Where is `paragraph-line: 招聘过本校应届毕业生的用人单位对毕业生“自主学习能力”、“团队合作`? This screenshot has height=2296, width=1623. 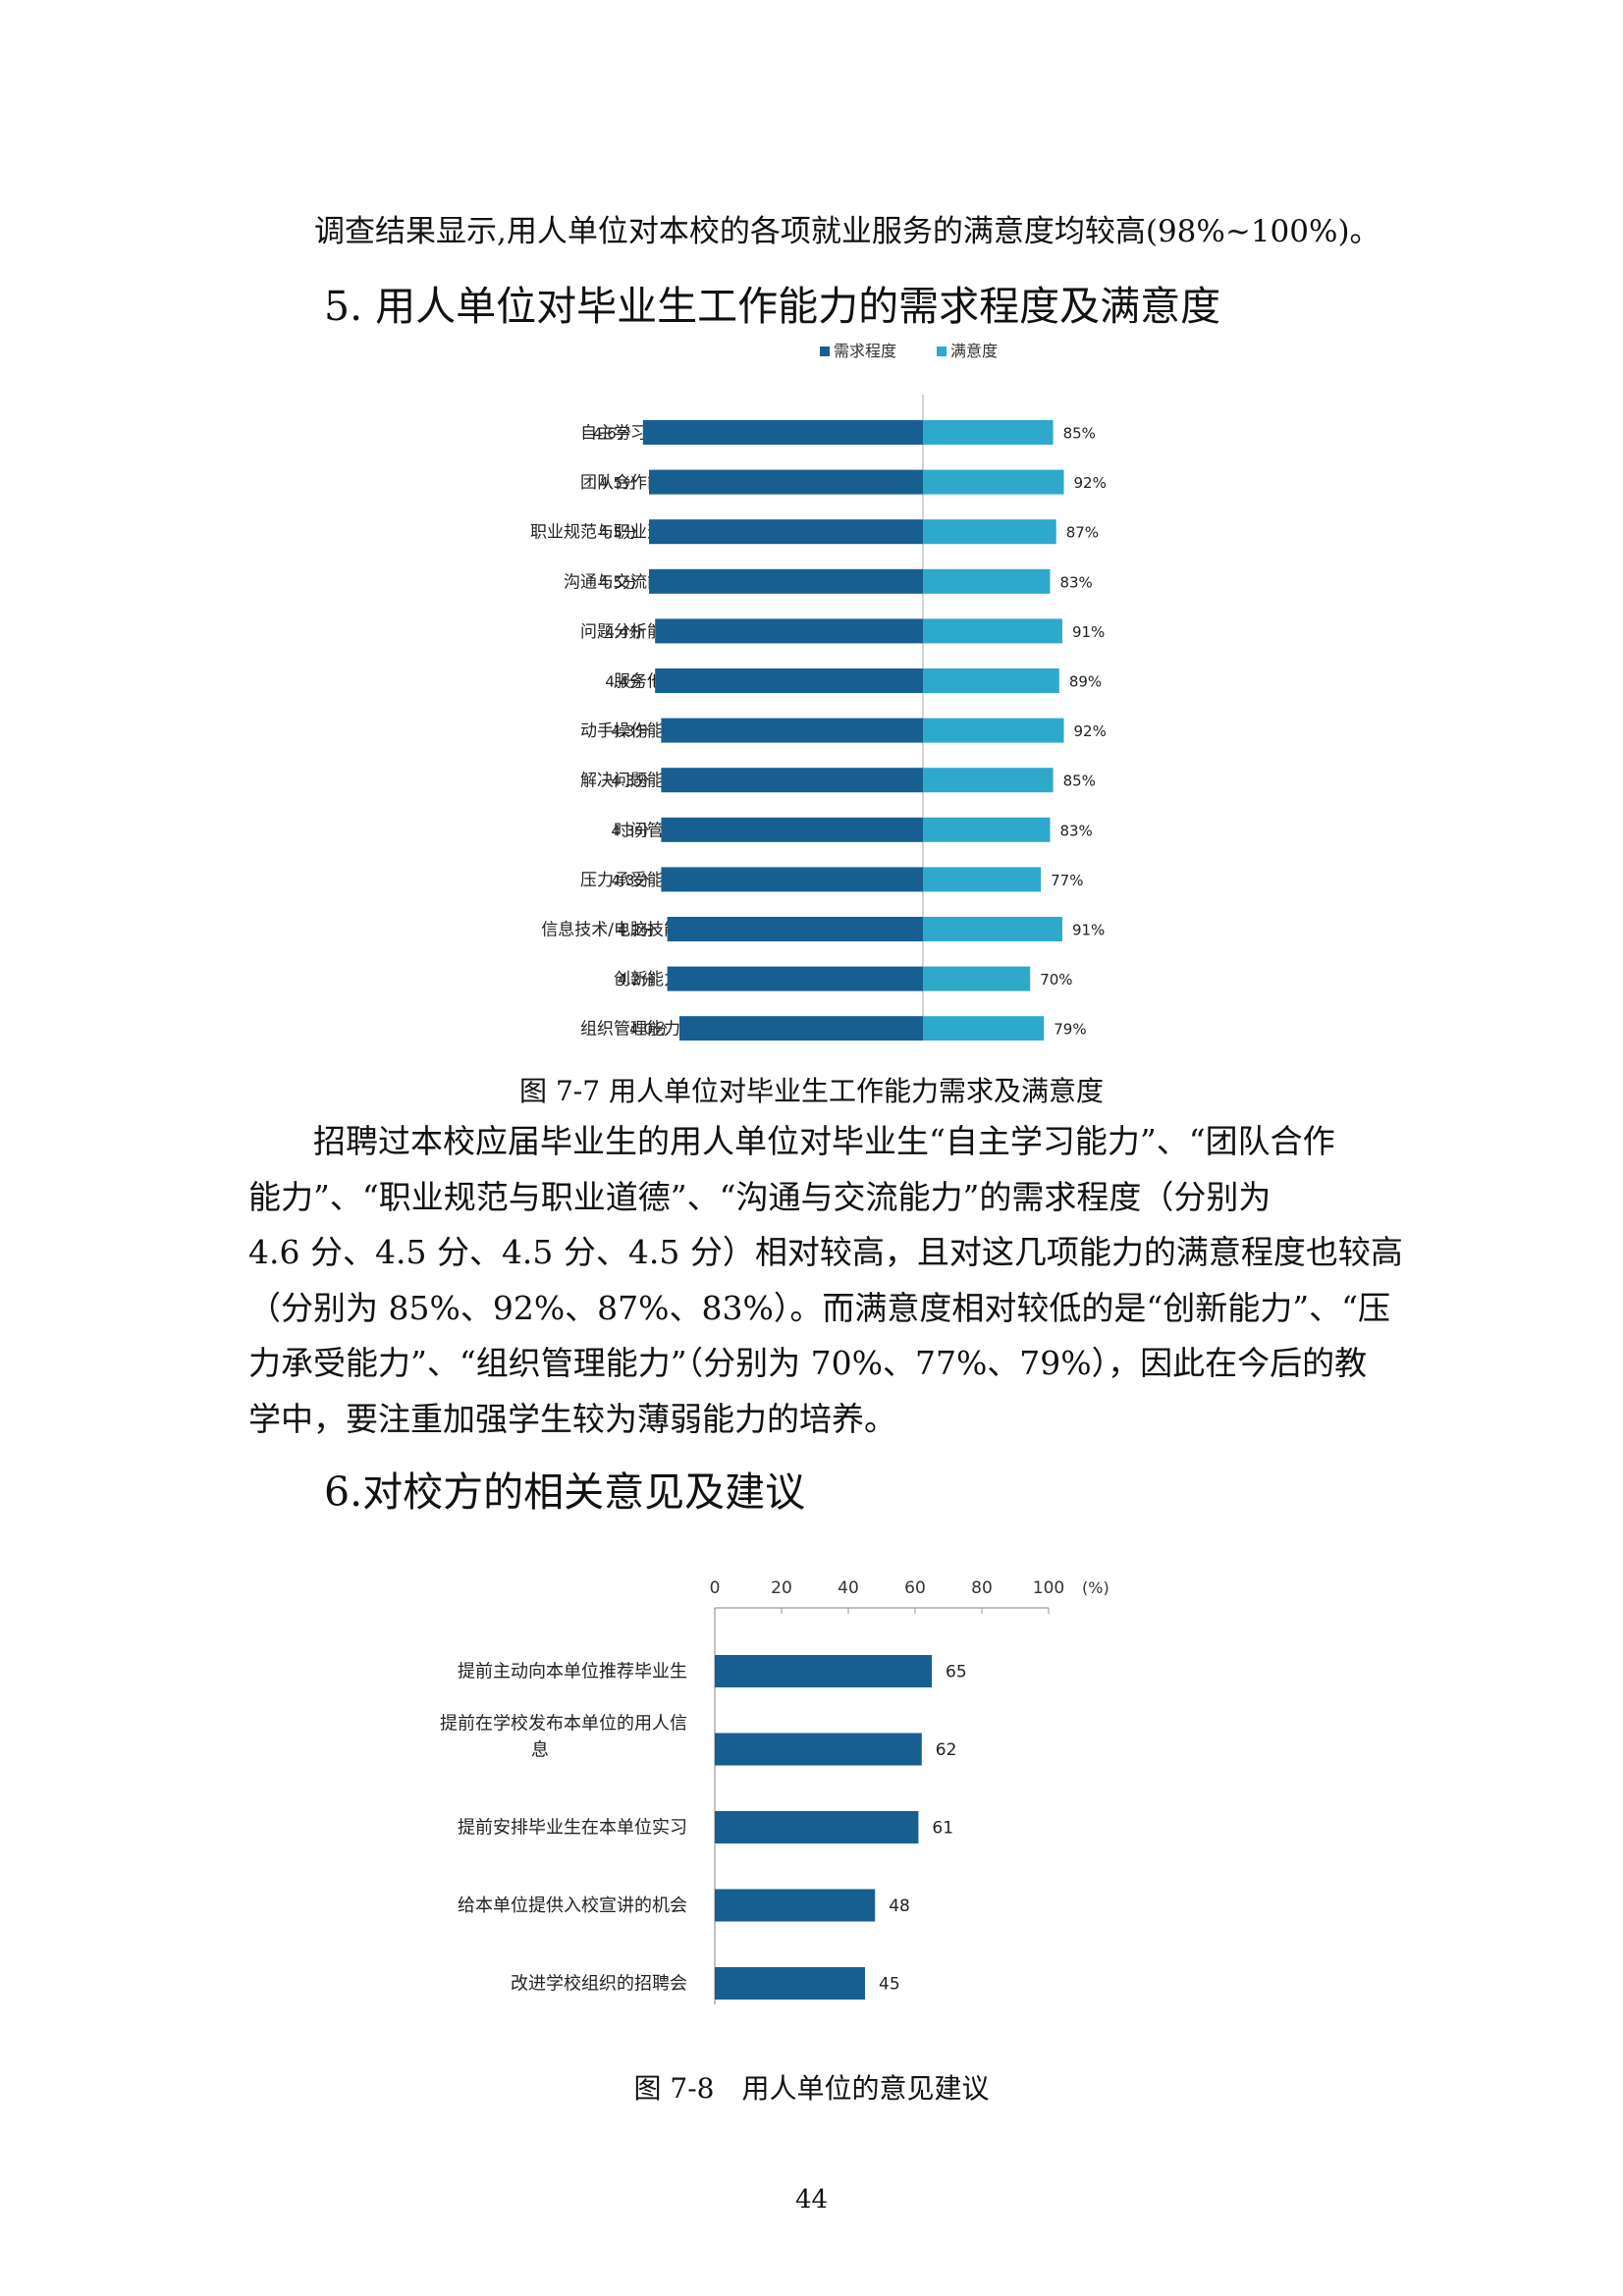
paragraph-line: 招聘过本校应届毕业生的用人单位对毕业生“自主学习能力”、“团队合作 is located at coordinates (824, 1141).